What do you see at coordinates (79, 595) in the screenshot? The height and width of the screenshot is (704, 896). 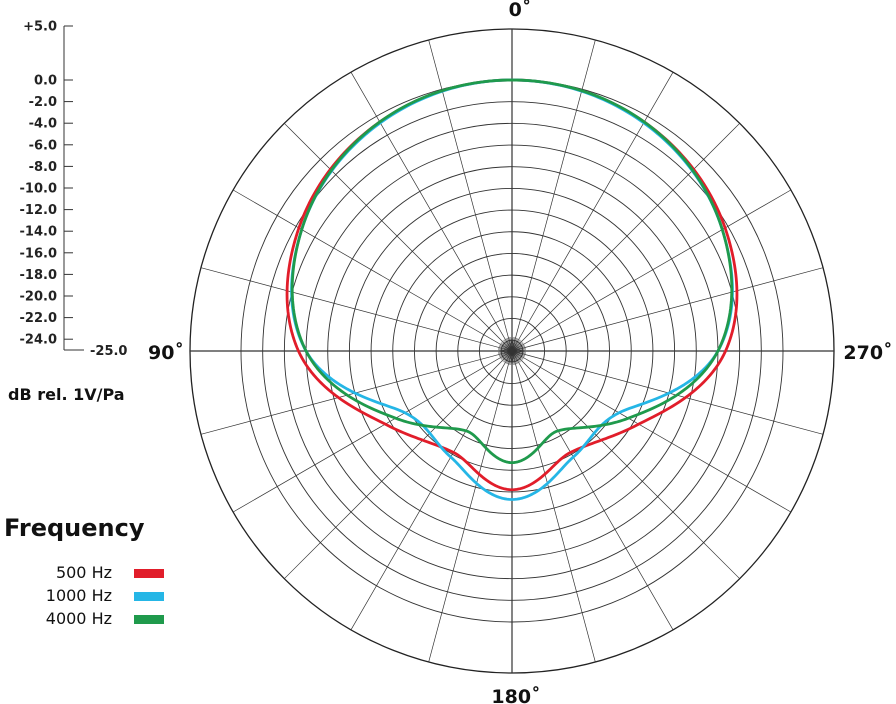 I see `legend-label: 1000 Hz` at bounding box center [79, 595].